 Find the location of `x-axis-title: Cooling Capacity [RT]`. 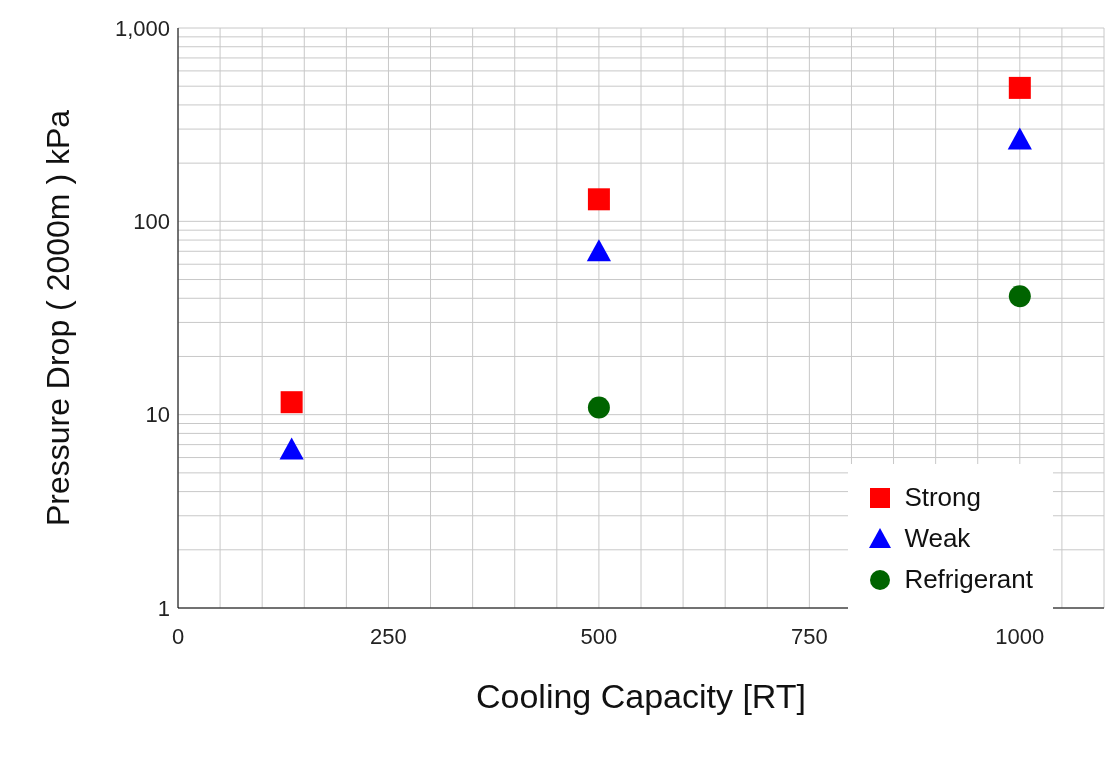

x-axis-title: Cooling Capacity [RT] is located at coordinates (641, 696).